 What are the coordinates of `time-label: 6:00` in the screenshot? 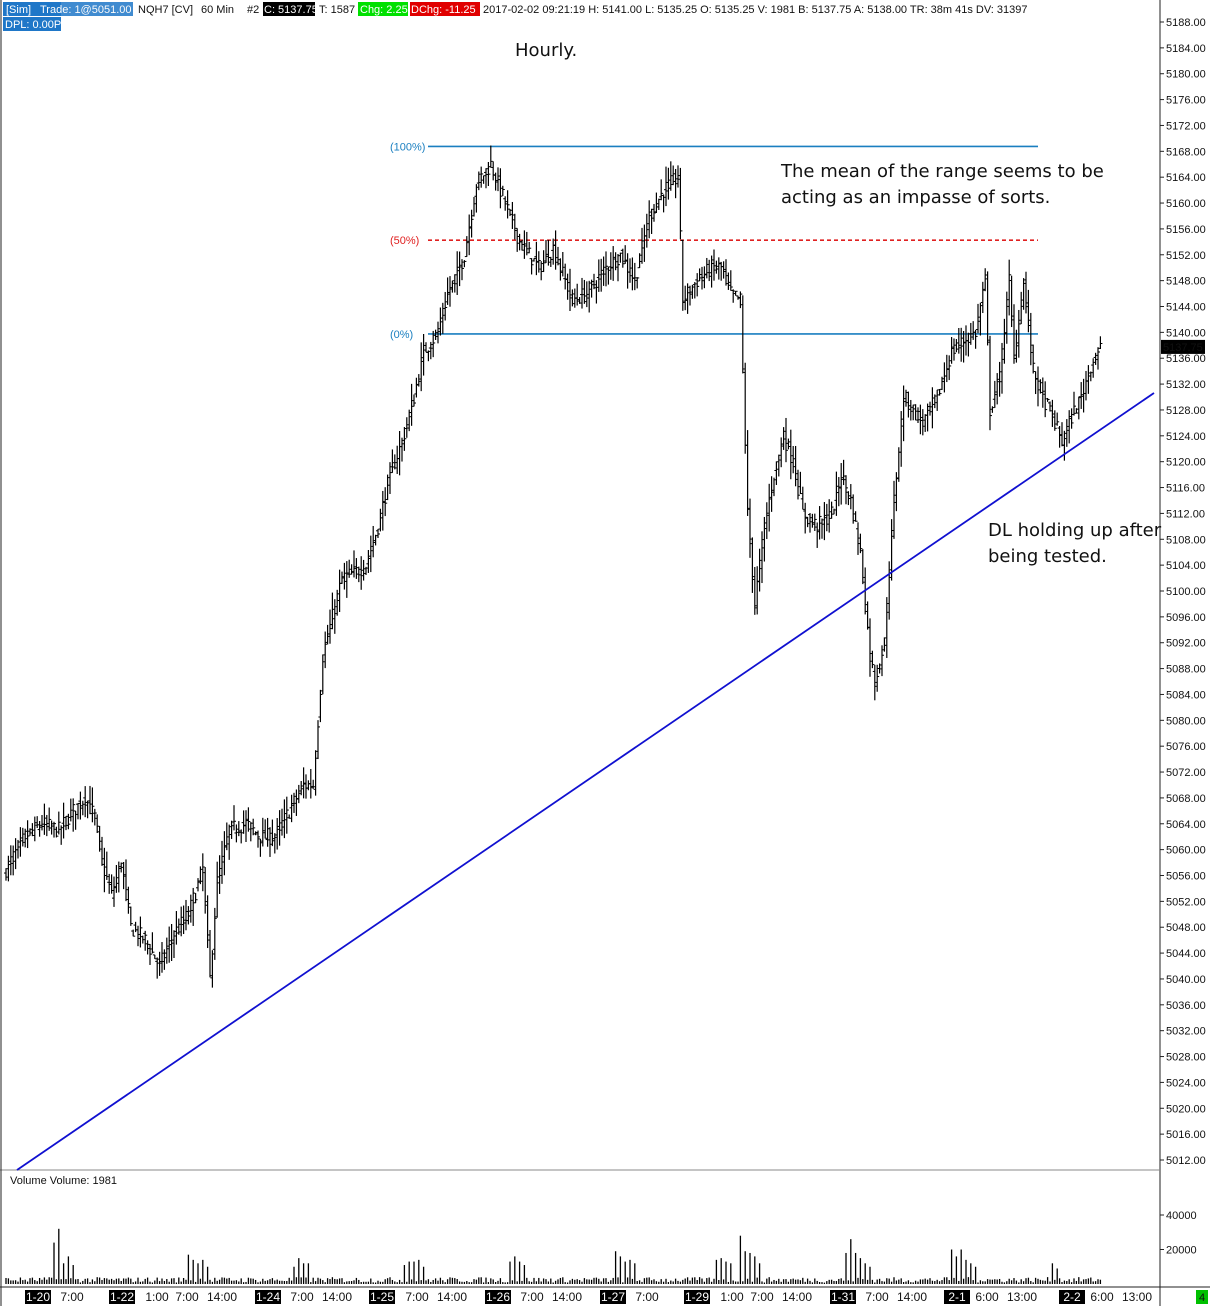 It's located at (987, 1297).